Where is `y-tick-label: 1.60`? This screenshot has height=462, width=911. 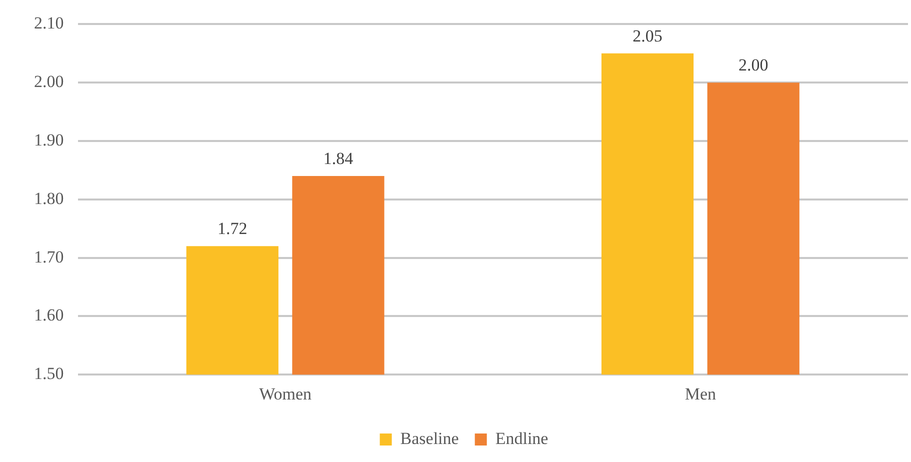 y-tick-label: 1.60 is located at coordinates (49, 315).